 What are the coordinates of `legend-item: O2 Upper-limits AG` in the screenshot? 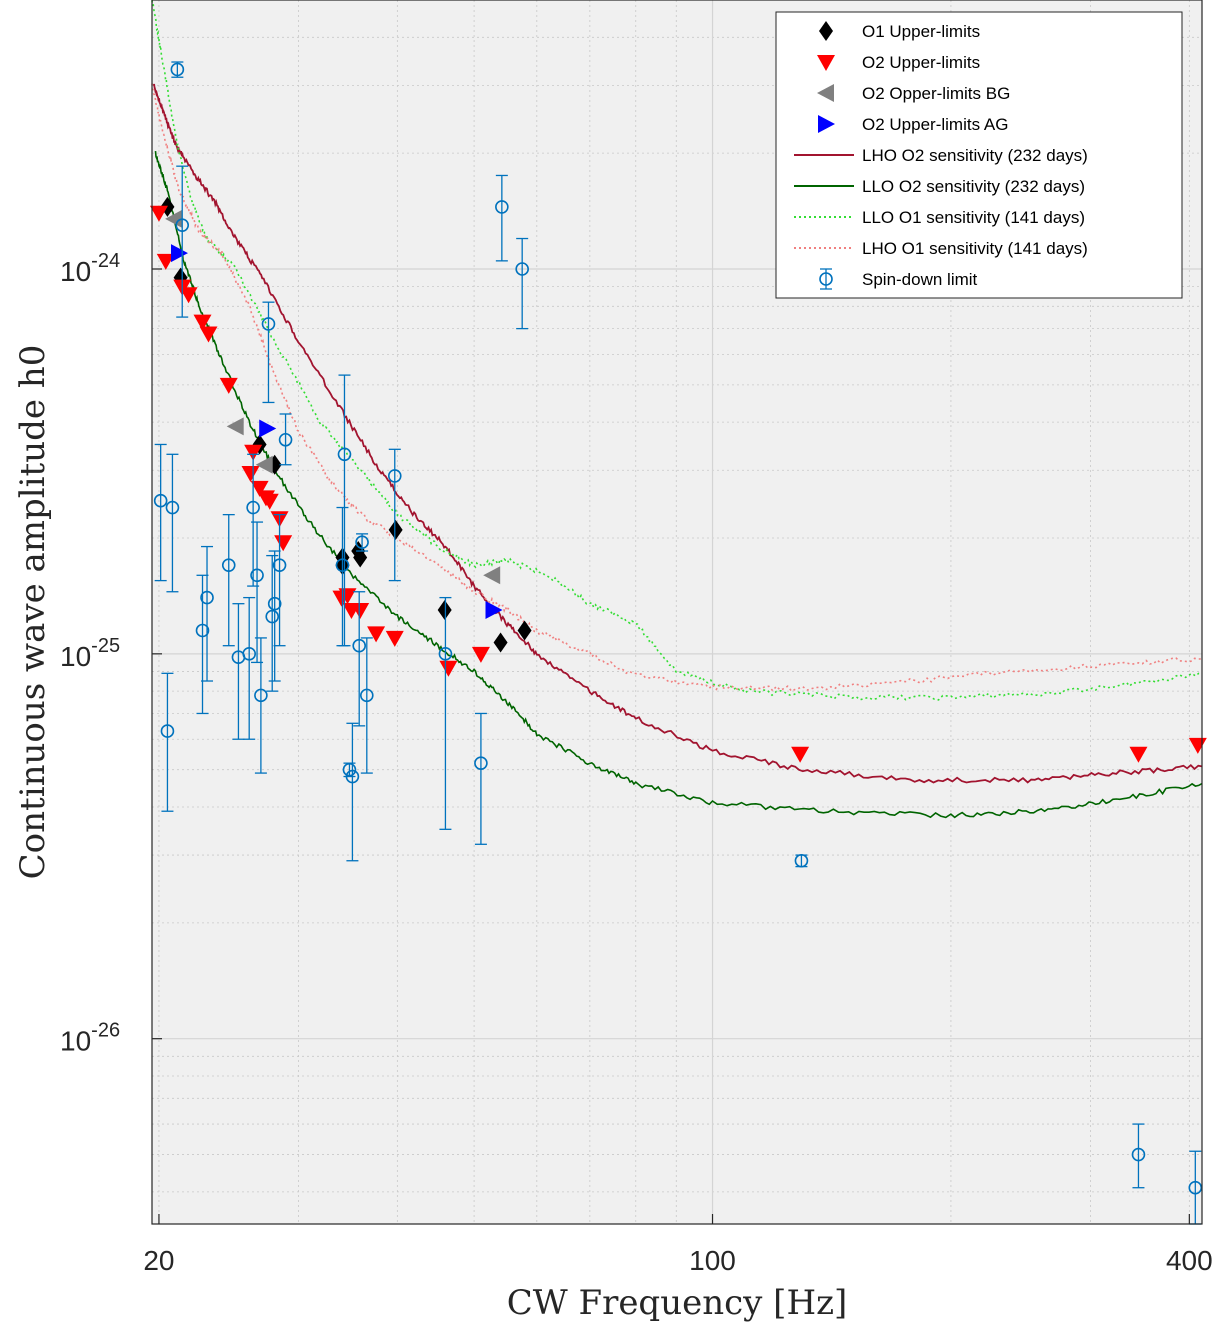 It's located at (913, 124).